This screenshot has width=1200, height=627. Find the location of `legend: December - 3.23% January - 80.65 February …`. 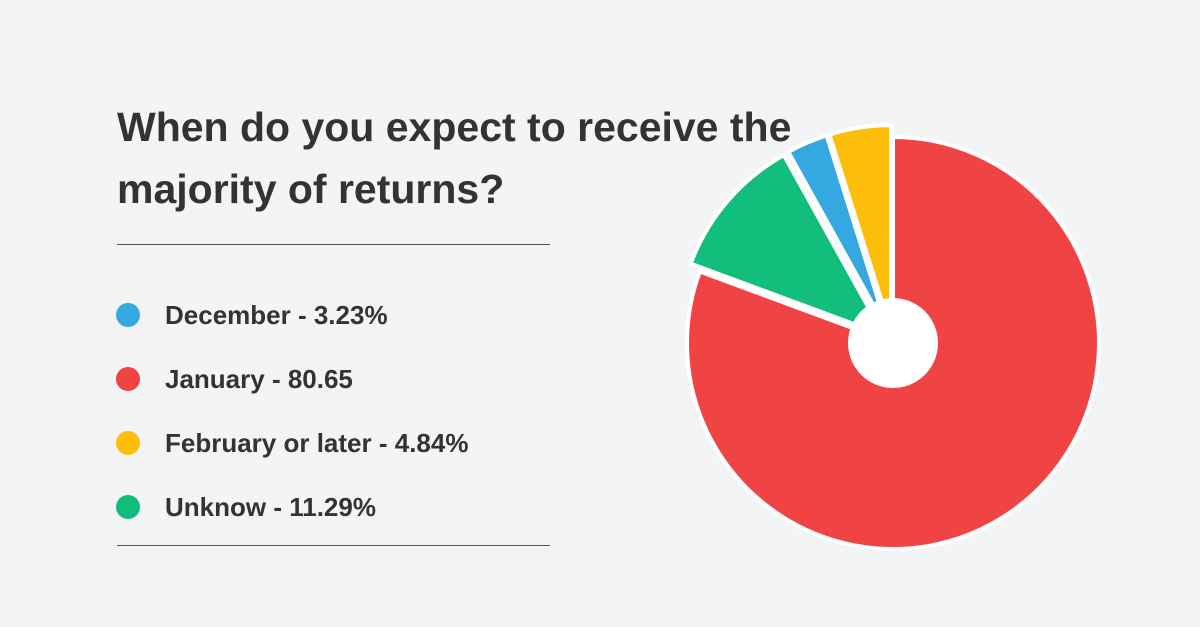

legend: December - 3.23% January - 80.65 February … is located at coordinates (292, 411).